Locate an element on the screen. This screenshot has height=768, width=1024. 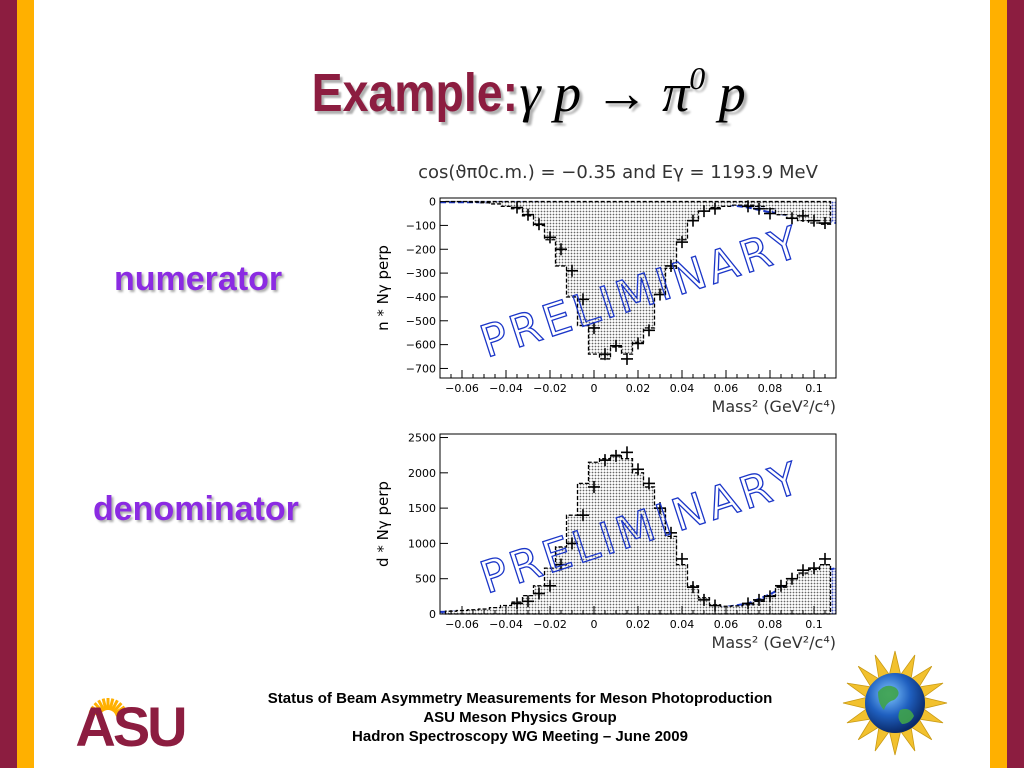
denominator-label: denominator is located at coordinates (196, 509).